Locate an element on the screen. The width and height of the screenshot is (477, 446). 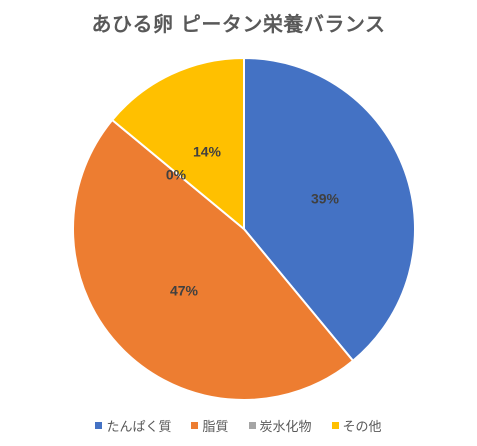
legend-label-other: その他 is located at coordinates (362, 427).